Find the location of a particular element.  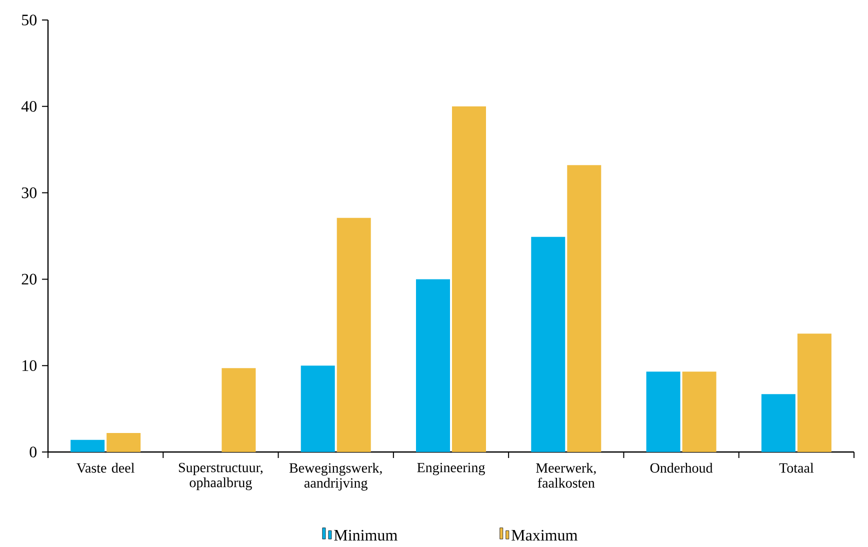

legend-label: Maximum is located at coordinates (545, 535).